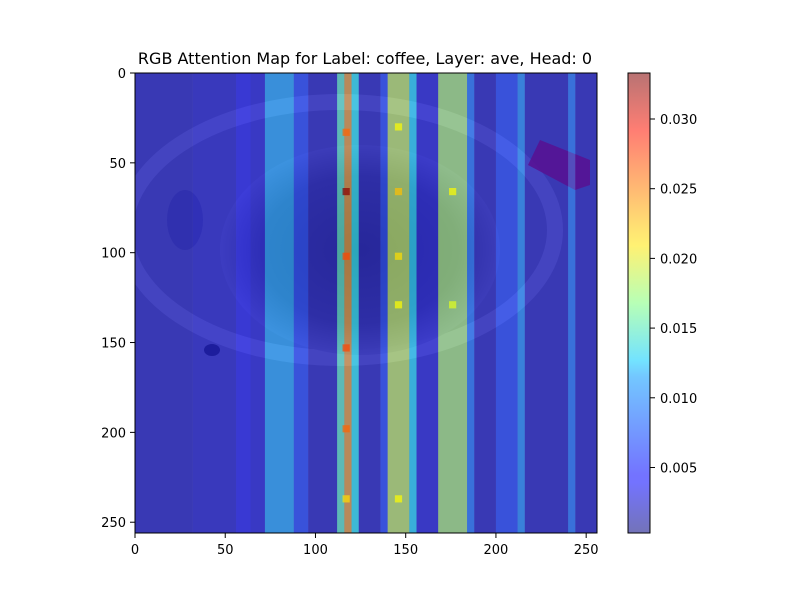  What do you see at coordinates (405, 550) in the screenshot?
I see `x-tick-label: 150` at bounding box center [405, 550].